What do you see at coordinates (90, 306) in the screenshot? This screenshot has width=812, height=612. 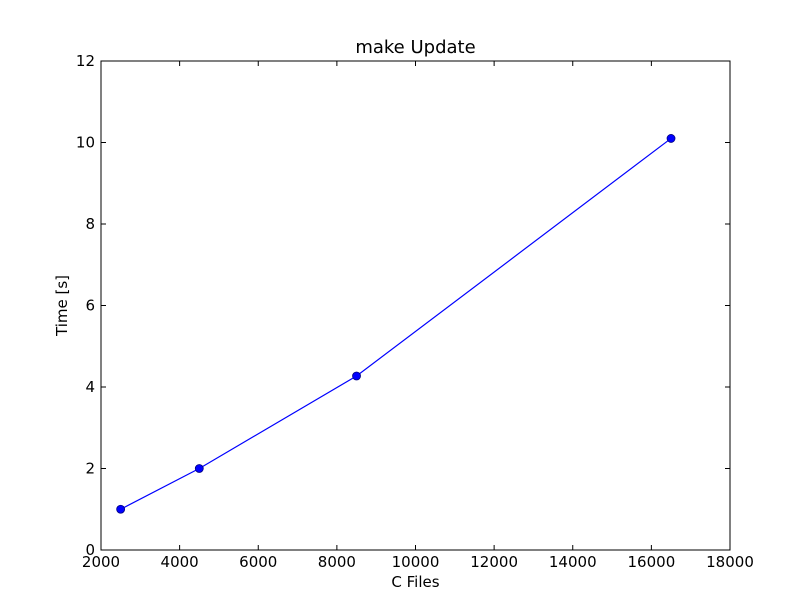 I see `y-tick-label: 6` at bounding box center [90, 306].